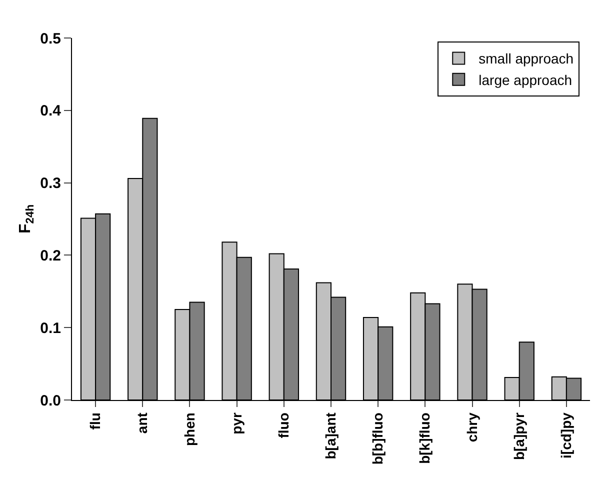 This screenshot has width=610, height=492. I want to click on x-tick-label: pyr, so click(236, 423).